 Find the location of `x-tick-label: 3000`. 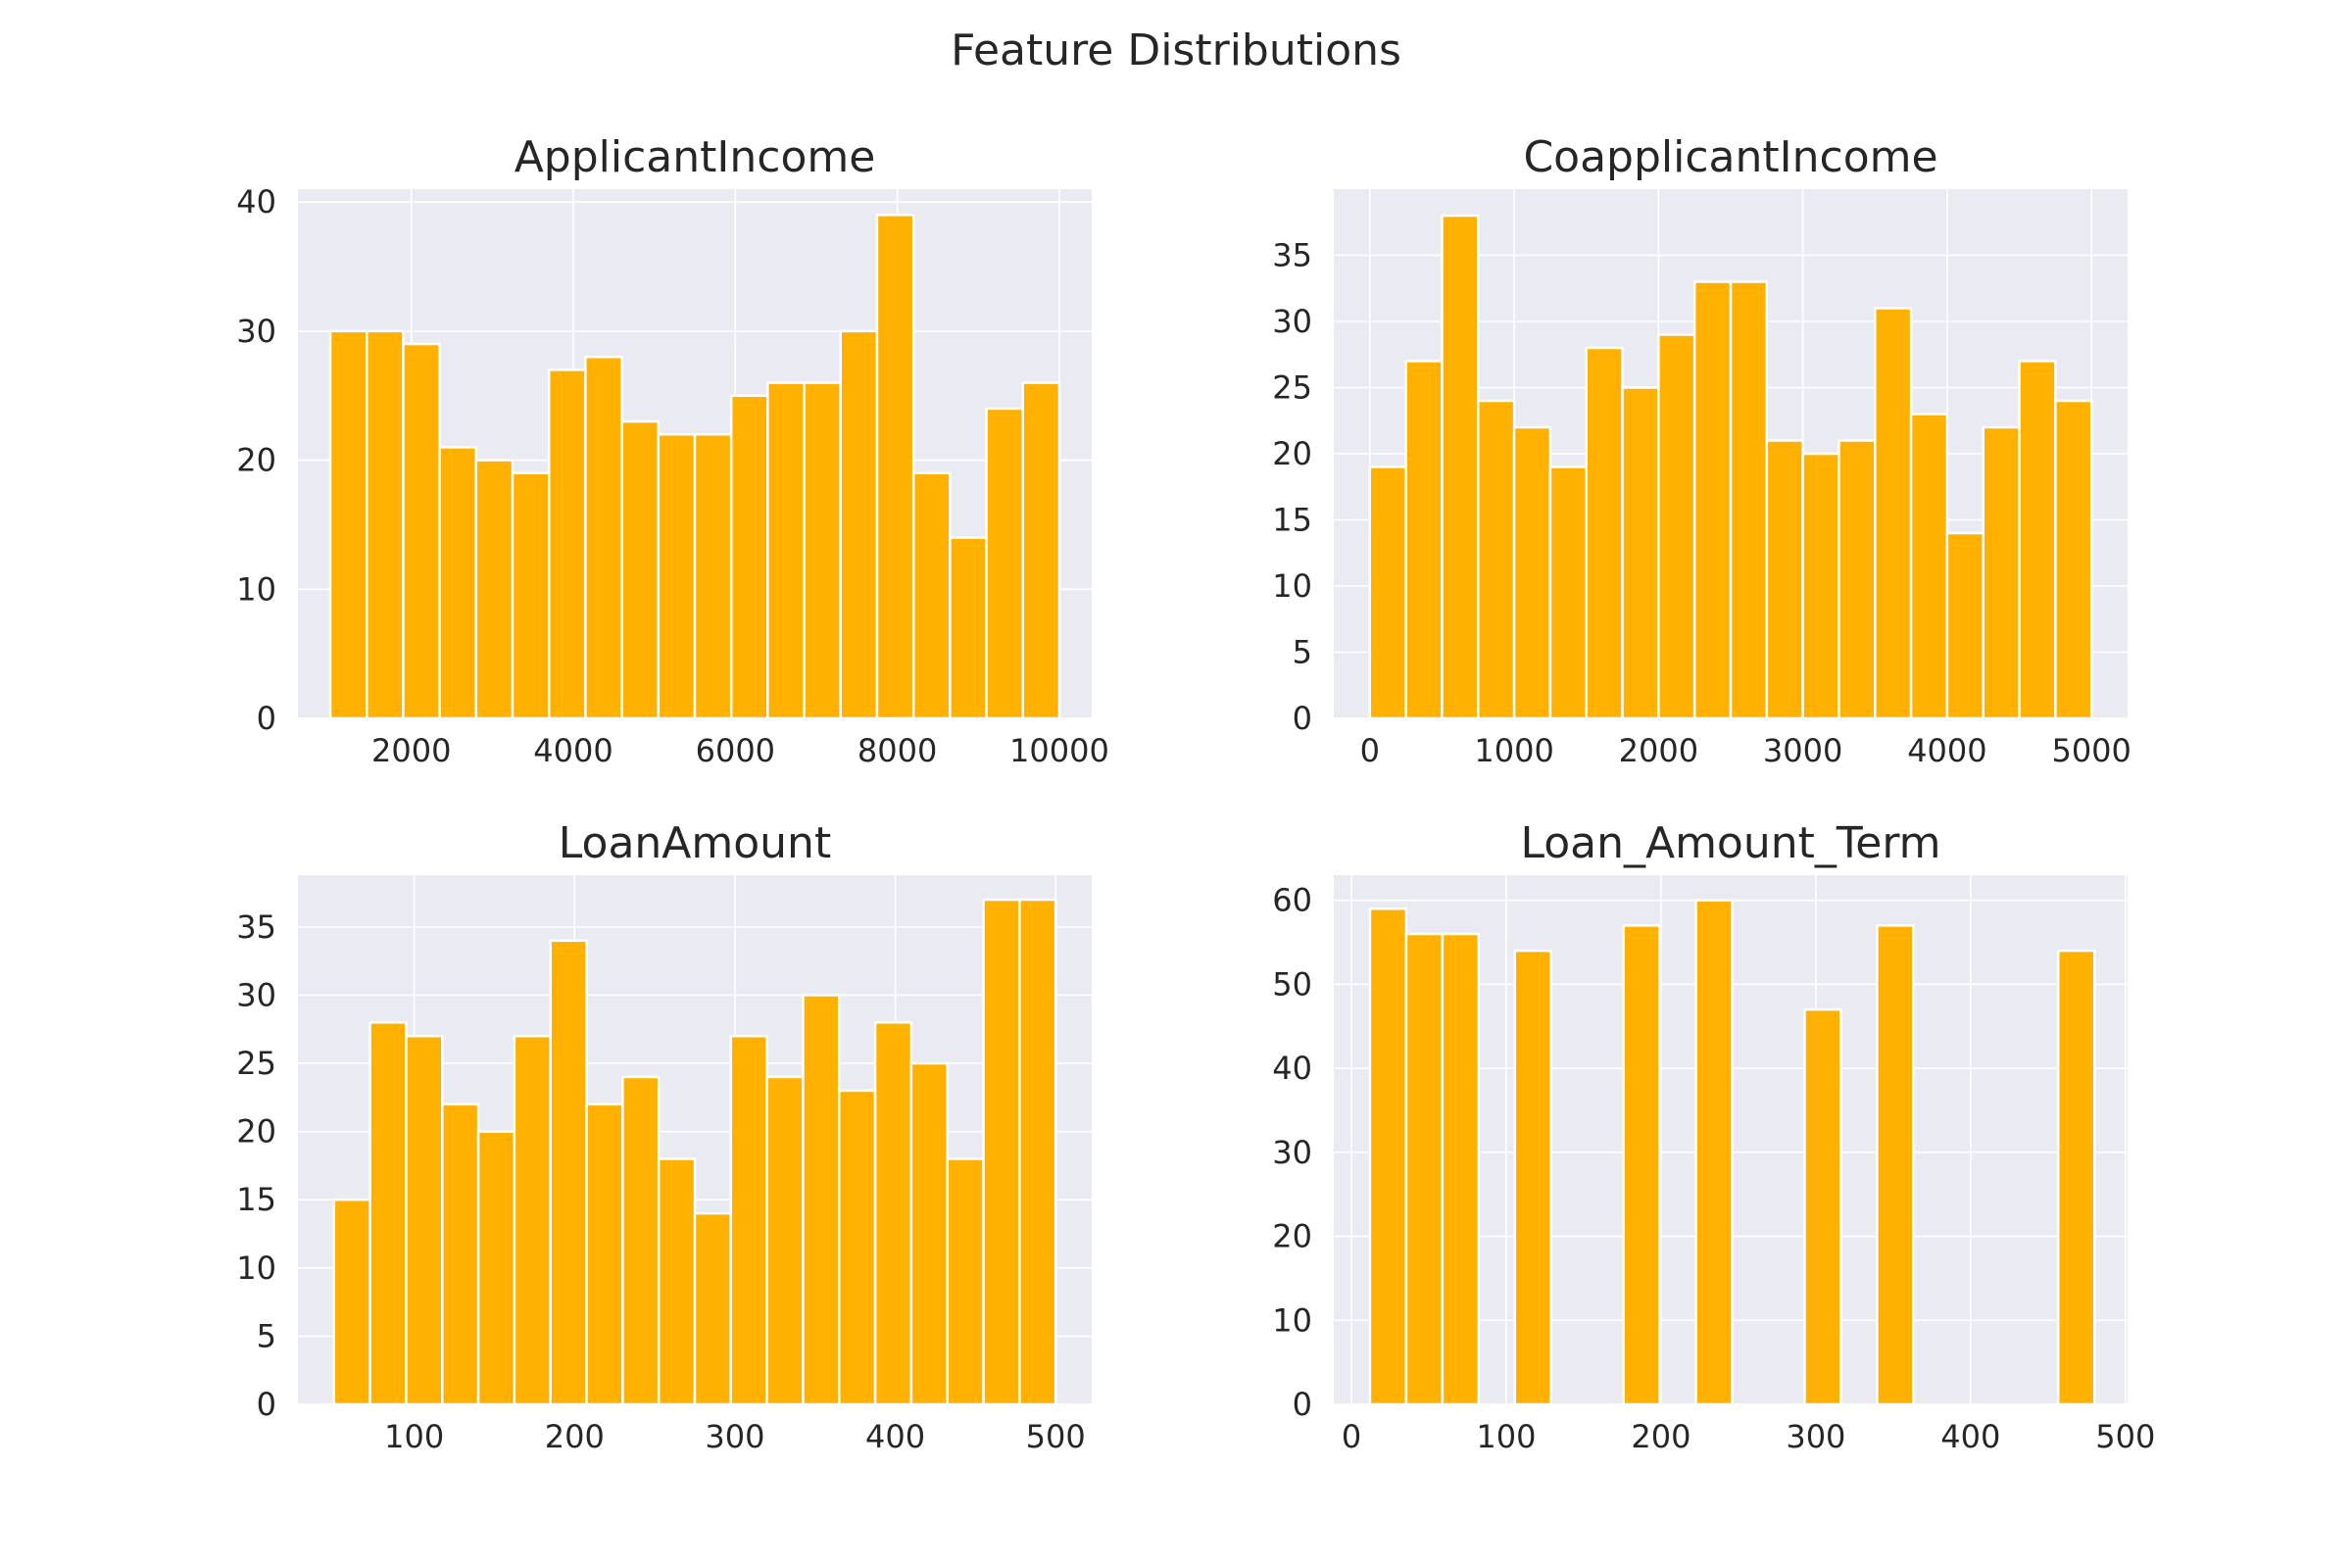

x-tick-label: 3000 is located at coordinates (1802, 750).